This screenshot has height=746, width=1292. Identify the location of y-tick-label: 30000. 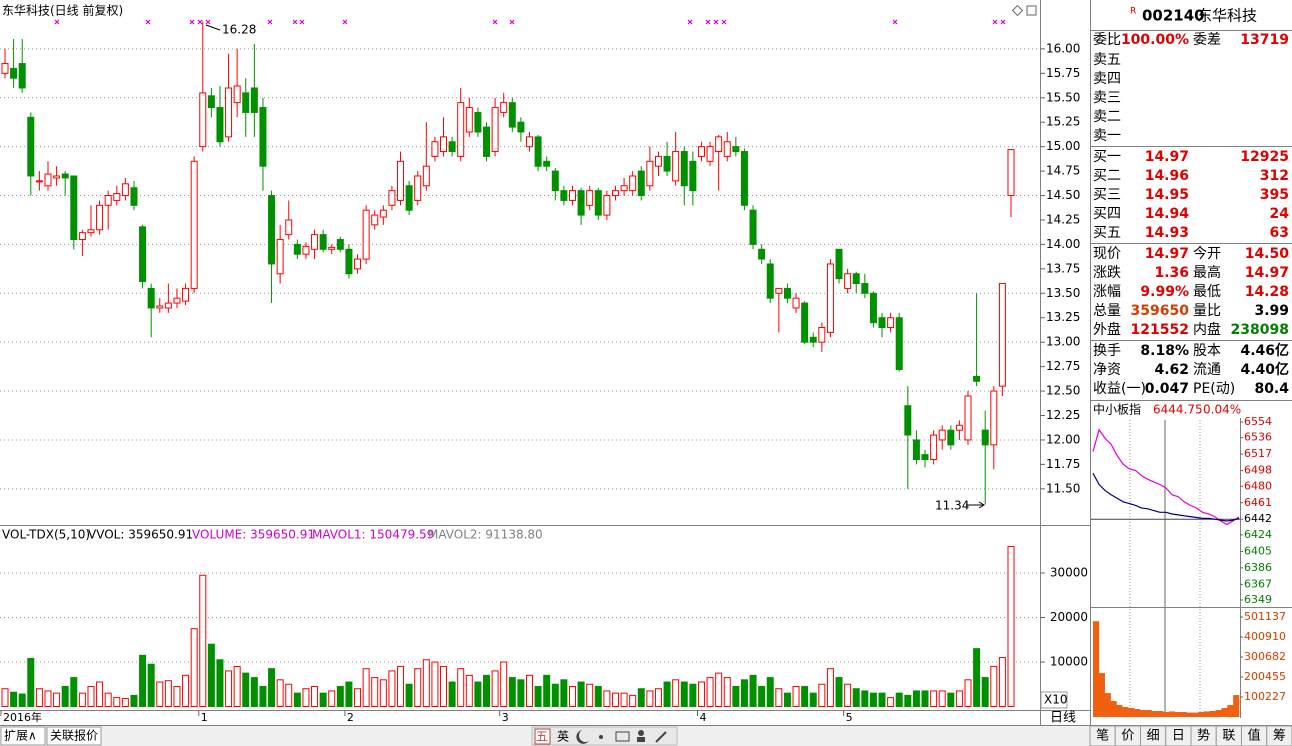
(1069, 573).